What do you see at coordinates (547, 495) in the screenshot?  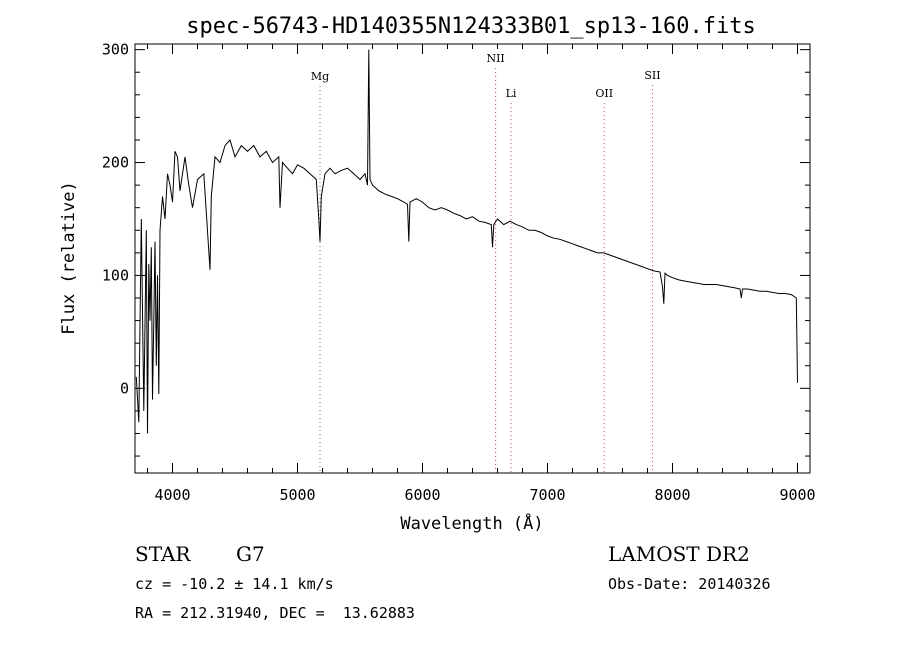 I see `x-tick-label: 7000` at bounding box center [547, 495].